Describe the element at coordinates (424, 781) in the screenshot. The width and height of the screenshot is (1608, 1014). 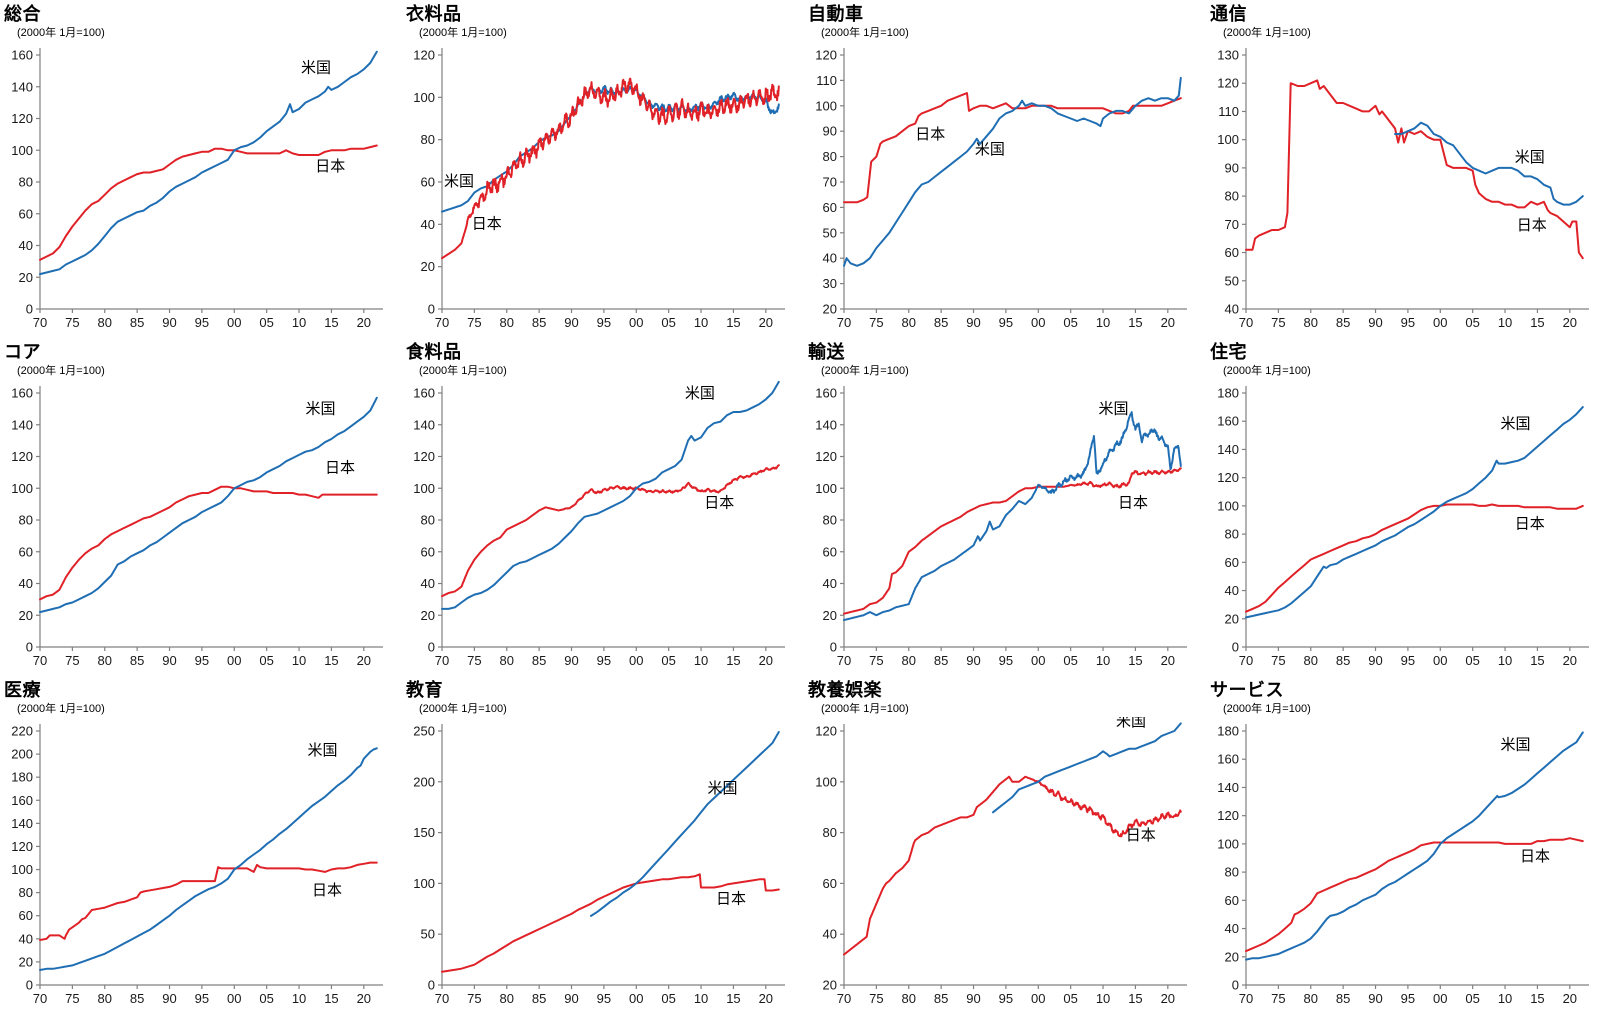
I see `y-tick-label: 200` at that location.